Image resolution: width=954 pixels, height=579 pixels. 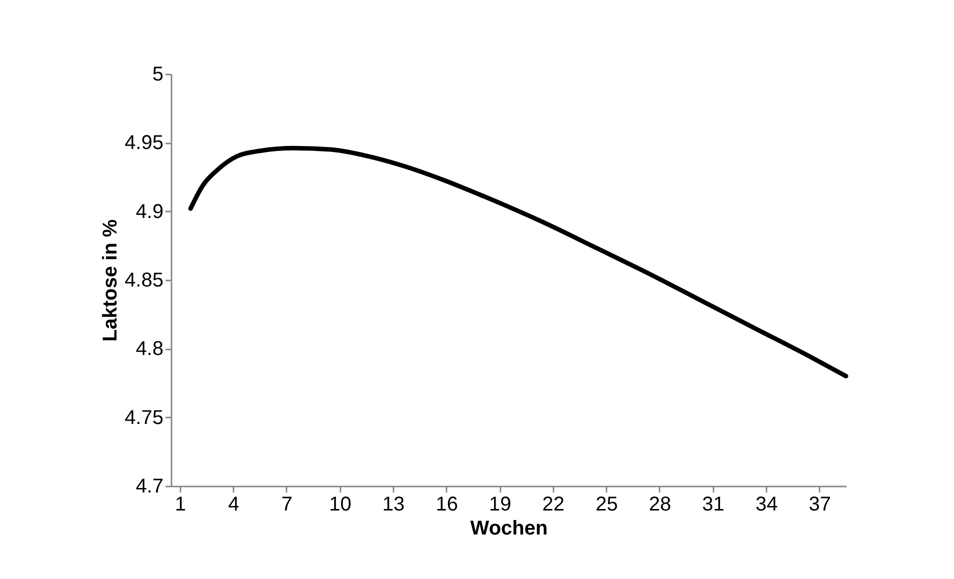 I want to click on y-tick-label: 4.75, so click(x=144, y=417).